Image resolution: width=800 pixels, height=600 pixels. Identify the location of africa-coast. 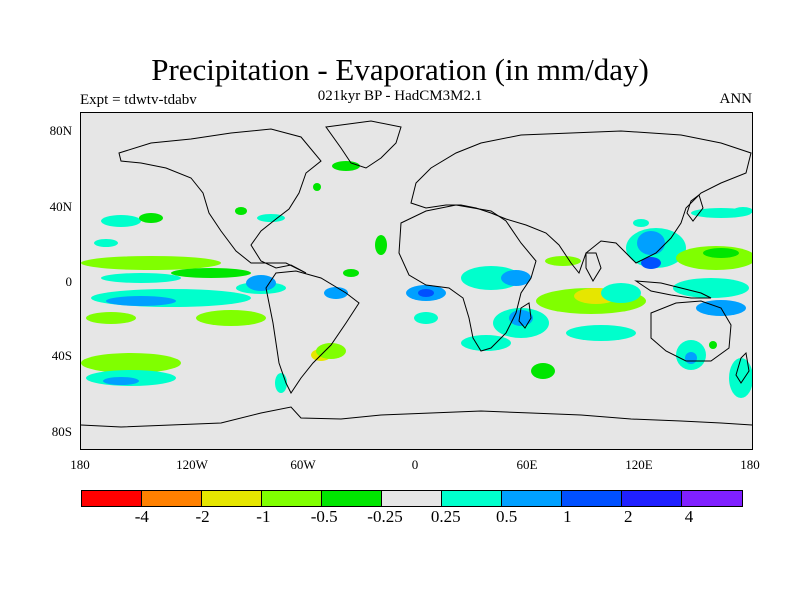
(467, 278).